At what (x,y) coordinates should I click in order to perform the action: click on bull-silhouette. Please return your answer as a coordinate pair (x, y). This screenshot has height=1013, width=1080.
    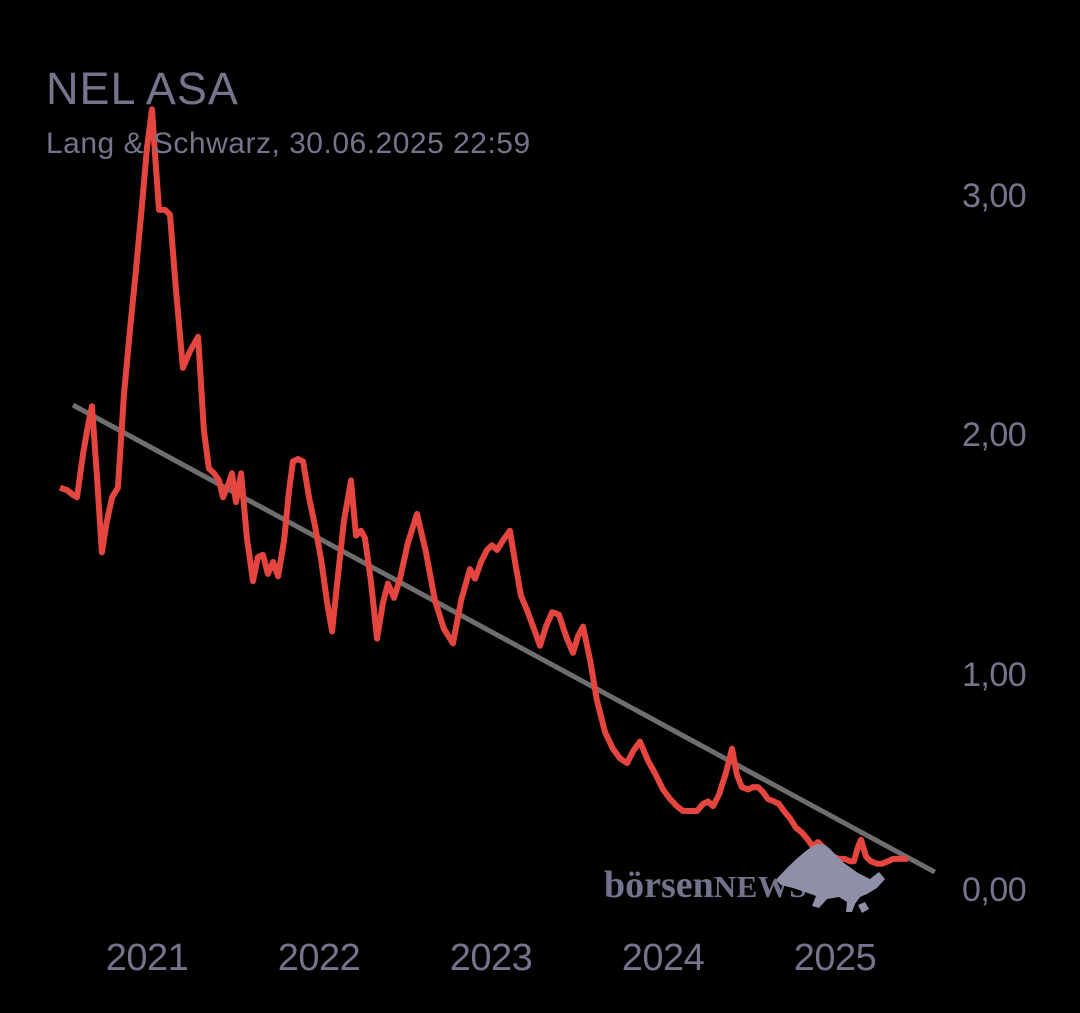
    Looking at the image, I should click on (830, 878).